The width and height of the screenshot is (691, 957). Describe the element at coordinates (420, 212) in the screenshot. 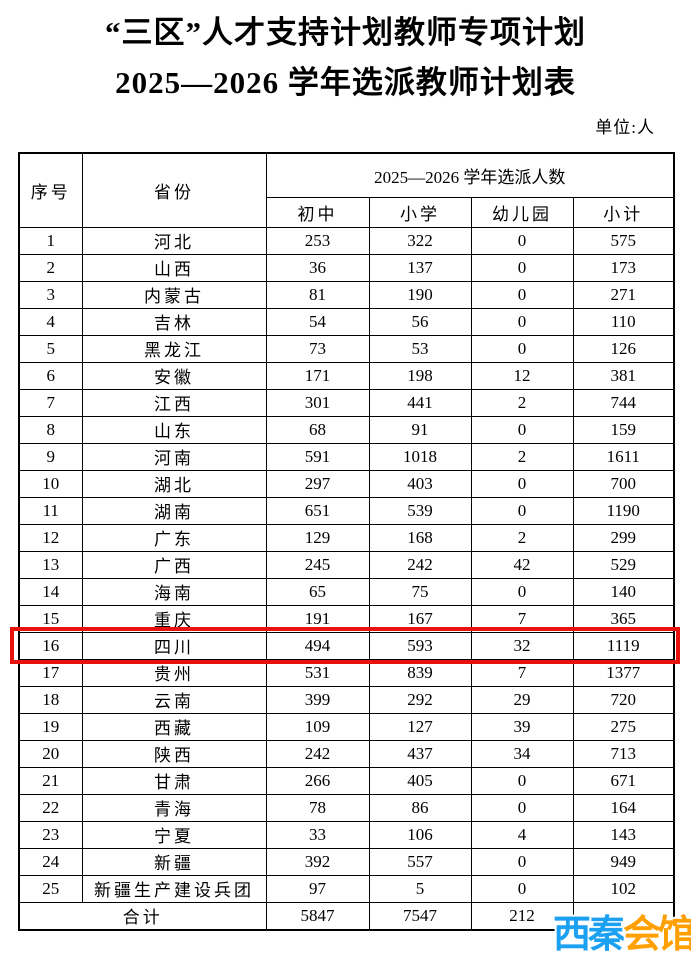

I see `header-primary: 小学` at that location.